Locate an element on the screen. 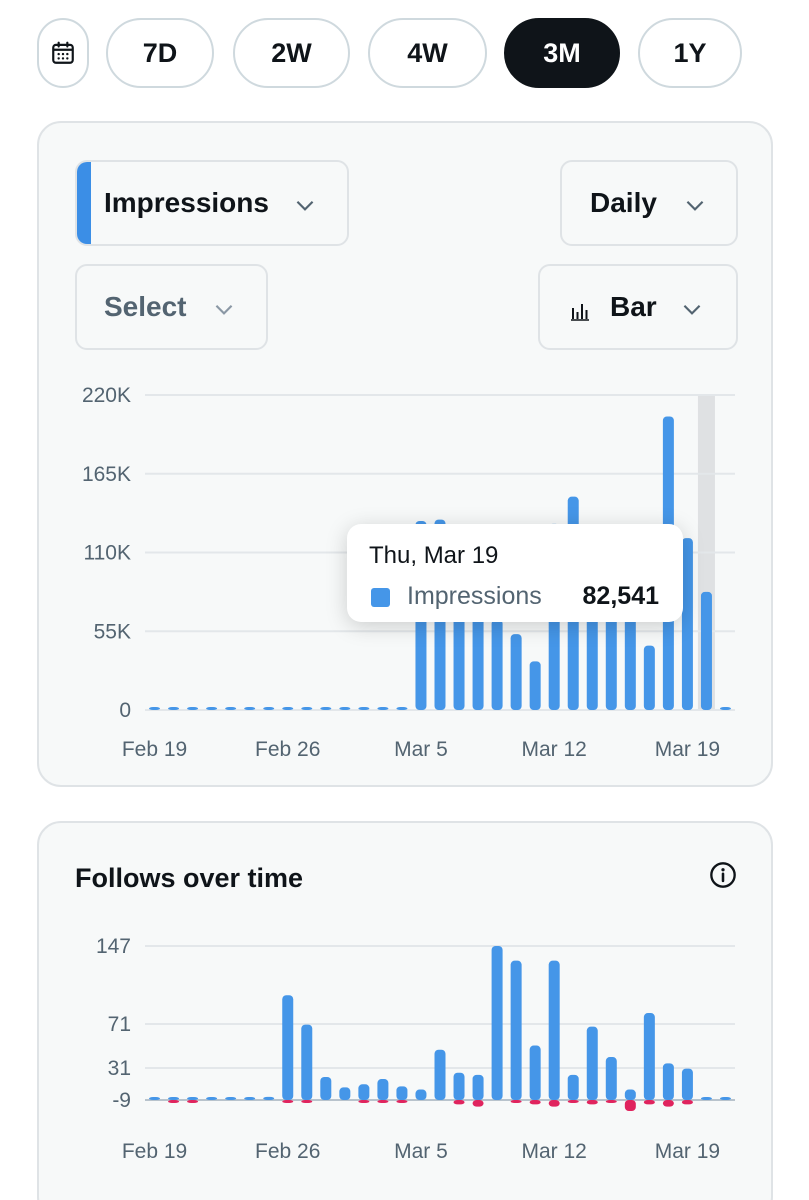 Image resolution: width=809 pixels, height=1200 pixels. chart-type-dropdown: Bar is located at coordinates (638, 307).